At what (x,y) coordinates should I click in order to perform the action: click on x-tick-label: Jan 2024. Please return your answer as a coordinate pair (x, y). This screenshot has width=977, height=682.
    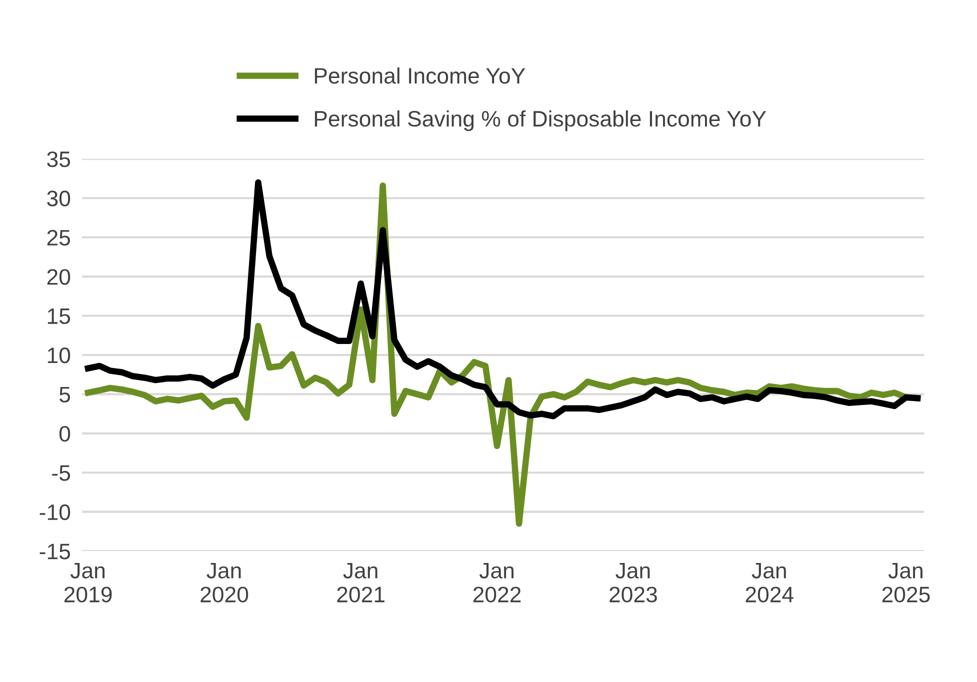
    Looking at the image, I should click on (770, 582).